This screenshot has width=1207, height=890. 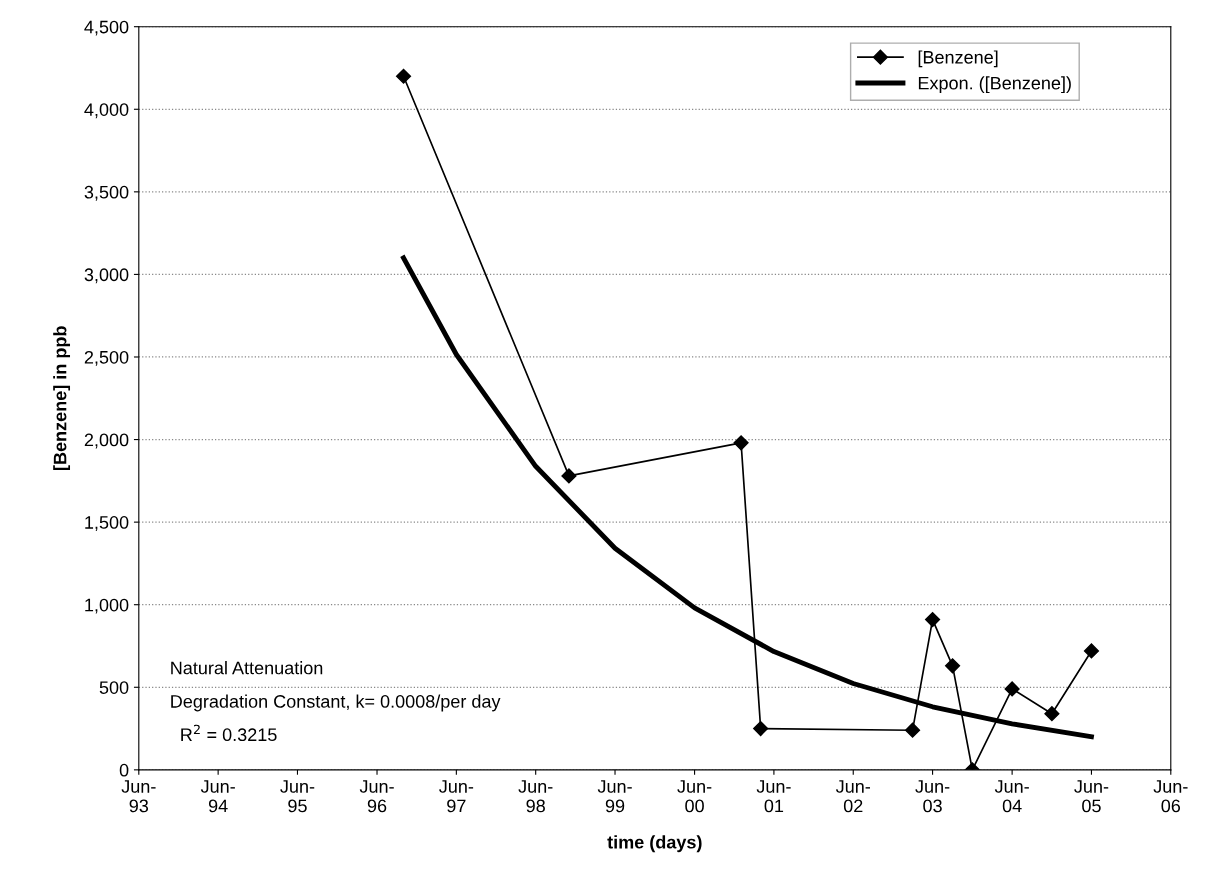 I want to click on x-tick-label: Jun- 97, so click(x=456, y=796).